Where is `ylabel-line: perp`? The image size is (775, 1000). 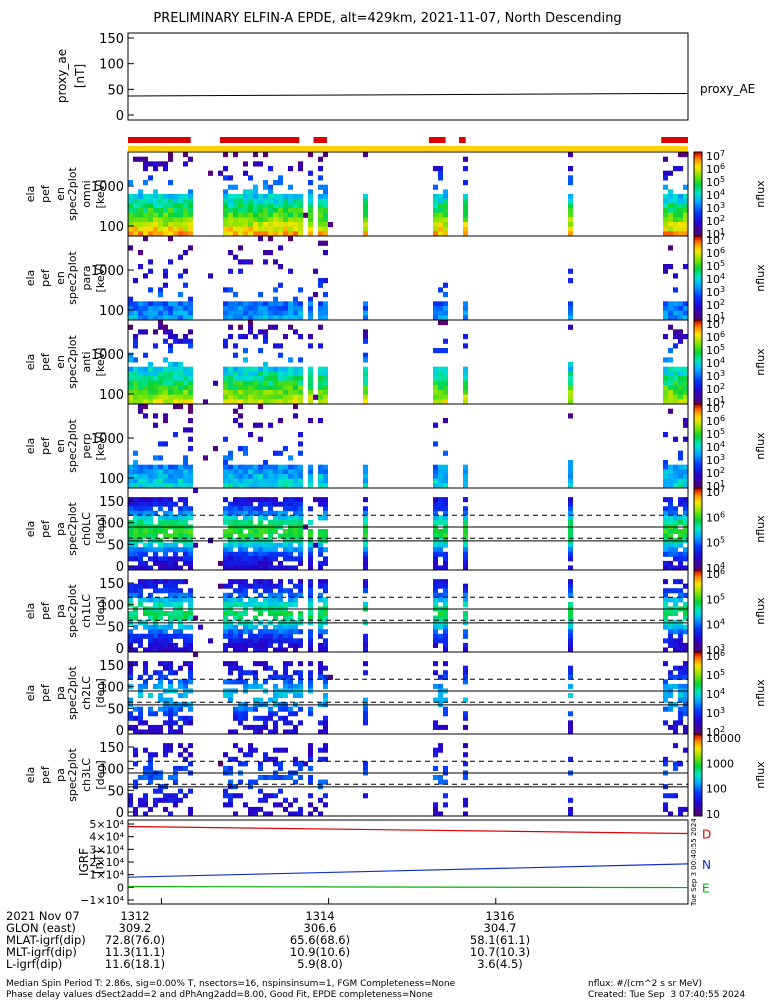 ylabel-line: perp is located at coordinates (86, 445).